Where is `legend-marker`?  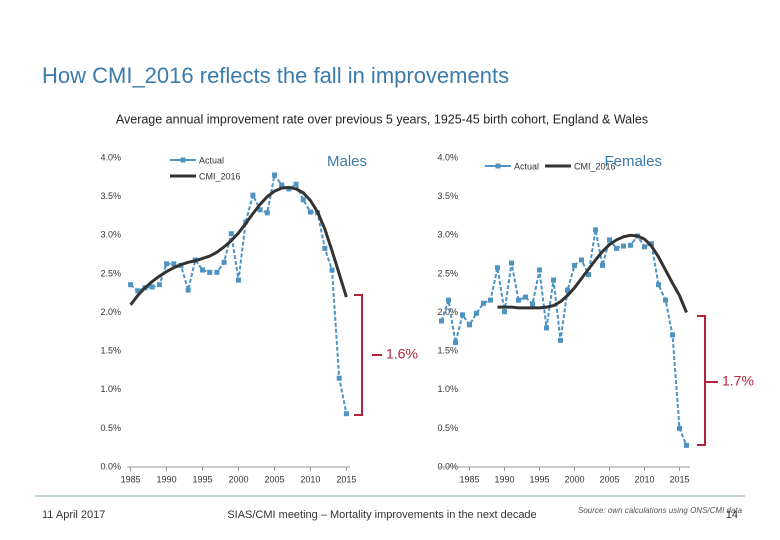
legend-marker is located at coordinates (498, 166).